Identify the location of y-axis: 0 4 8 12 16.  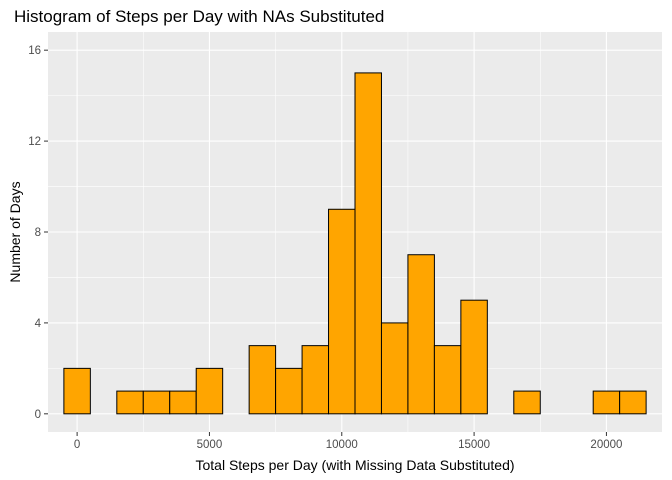
(38, 233).